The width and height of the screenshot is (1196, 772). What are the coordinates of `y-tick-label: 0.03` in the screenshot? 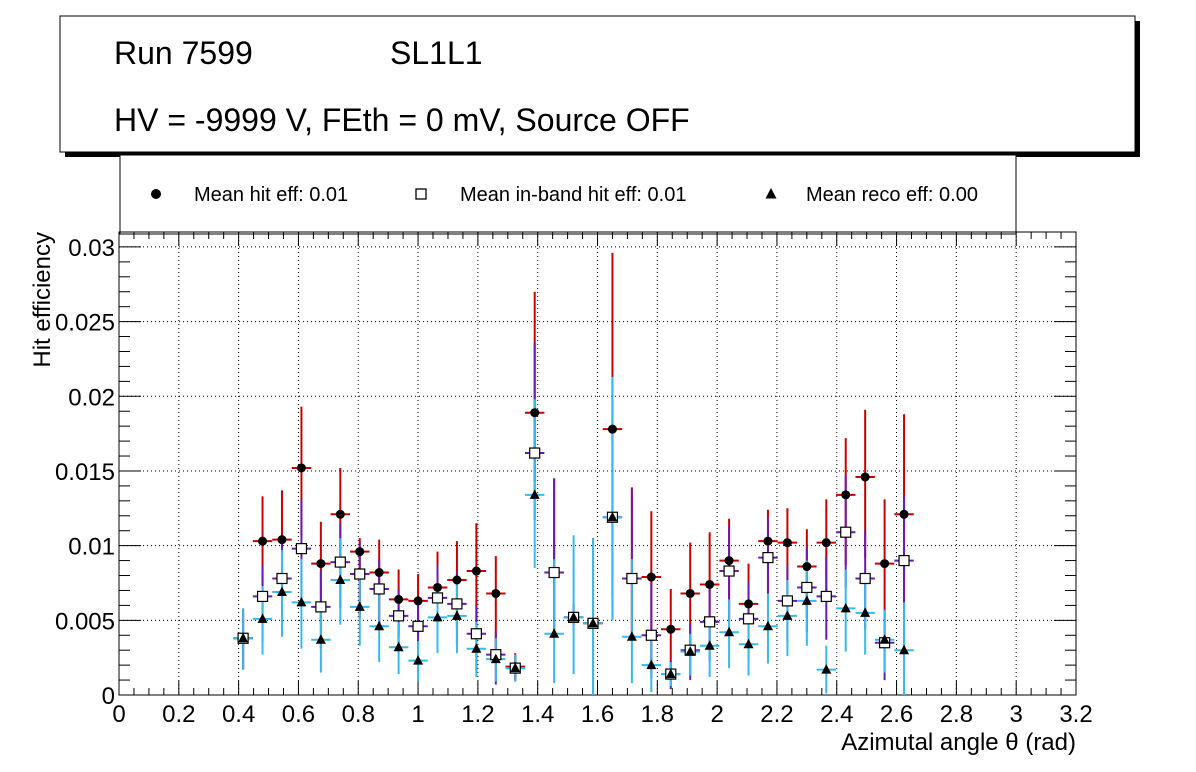 It's located at (91, 248).